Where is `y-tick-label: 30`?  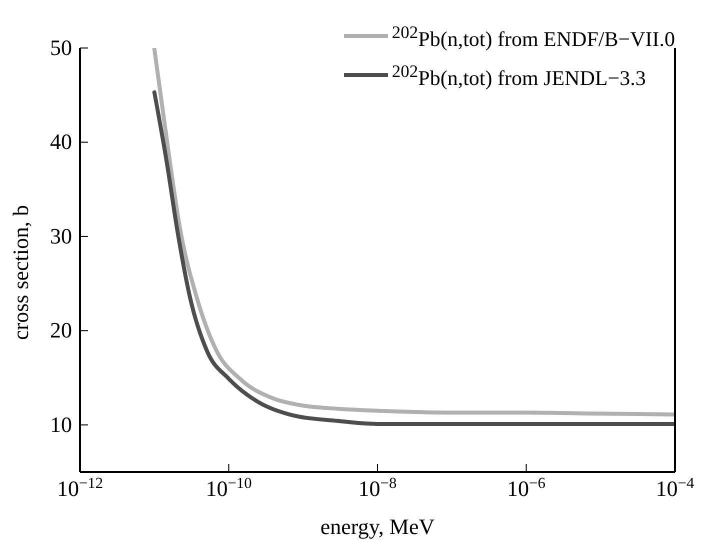
y-tick-label: 30 is located at coordinates (61, 235).